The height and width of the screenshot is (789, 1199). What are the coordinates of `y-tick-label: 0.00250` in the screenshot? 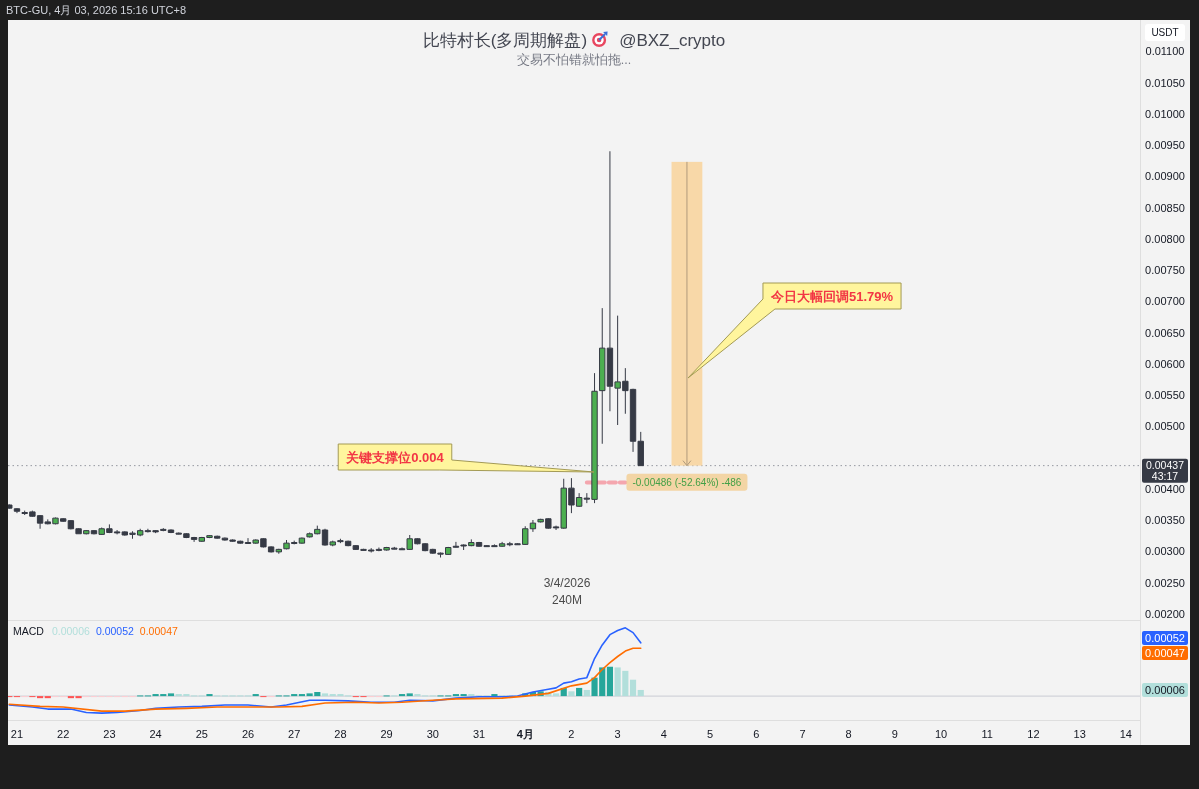 It's located at (1165, 582).